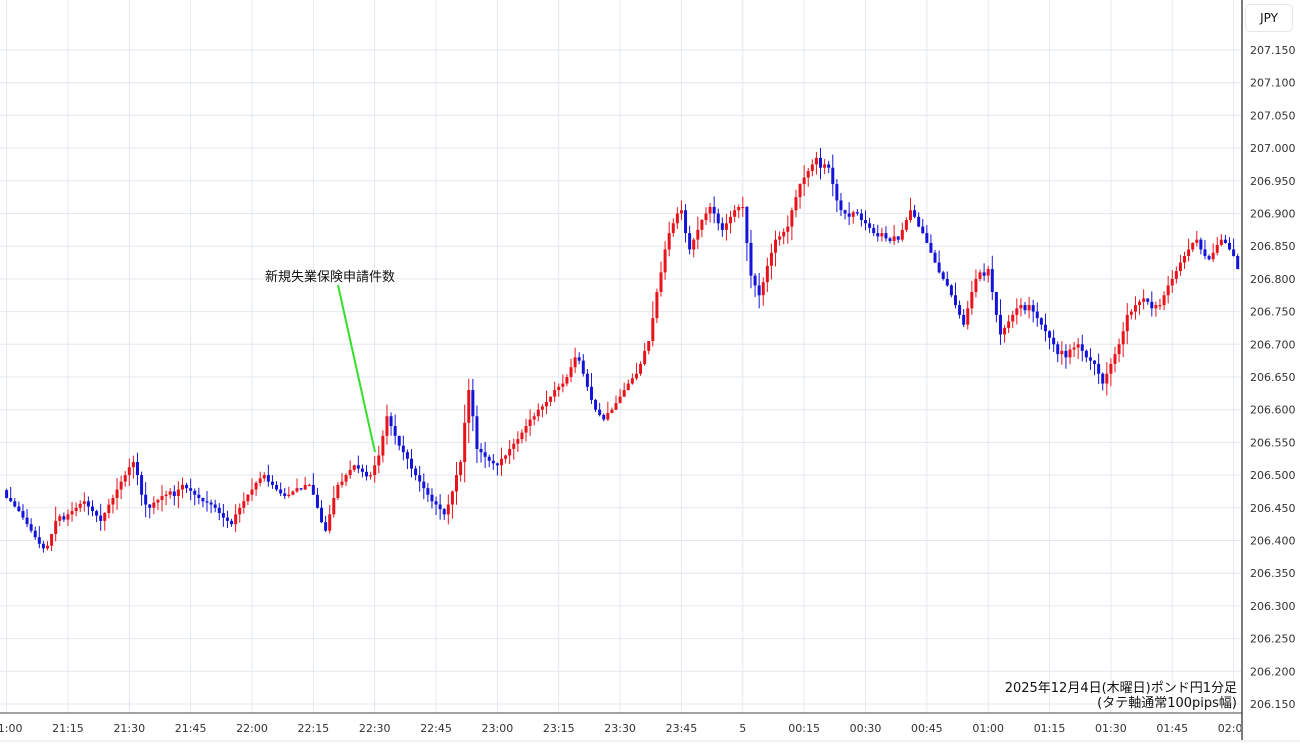 The height and width of the screenshot is (745, 1300). I want to click on chart-caption-line1: 2025年12月4日(木曜日)ポンド円1分足, so click(1121, 688).